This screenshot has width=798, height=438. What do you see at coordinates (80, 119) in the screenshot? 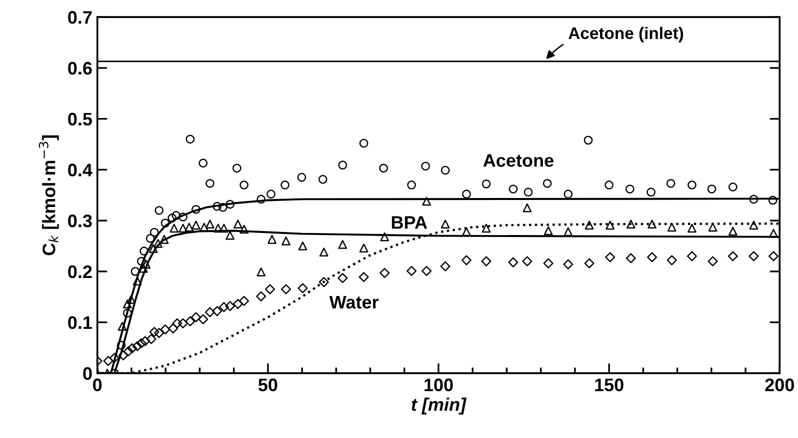
I see `y-tick-label: 0.5` at bounding box center [80, 119].